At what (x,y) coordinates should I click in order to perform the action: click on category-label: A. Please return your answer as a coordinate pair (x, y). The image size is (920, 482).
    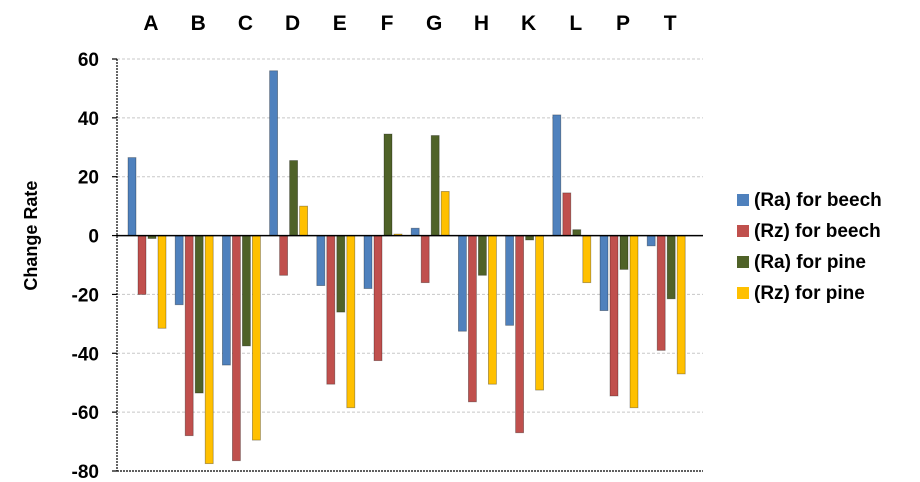
    Looking at the image, I should click on (150, 23).